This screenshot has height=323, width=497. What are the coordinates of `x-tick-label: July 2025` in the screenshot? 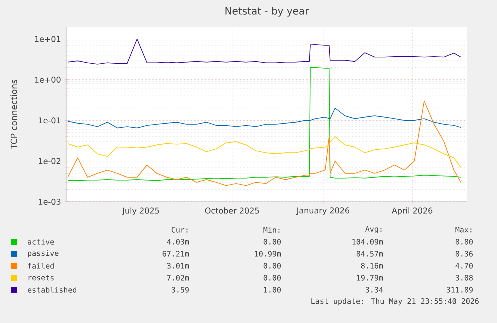 It's located at (141, 212).